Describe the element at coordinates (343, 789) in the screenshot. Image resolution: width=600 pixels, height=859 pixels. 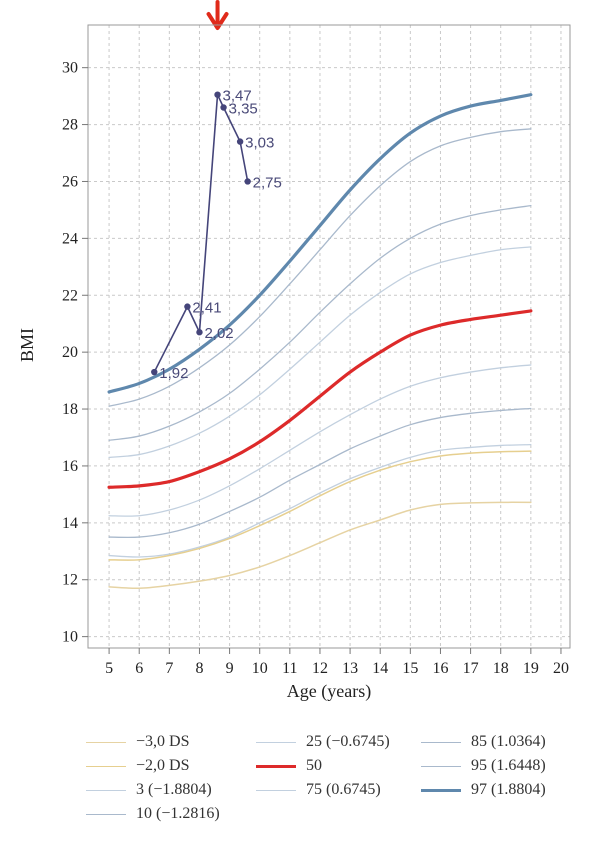
I see `legend-label: 75 (0.6745)` at that location.